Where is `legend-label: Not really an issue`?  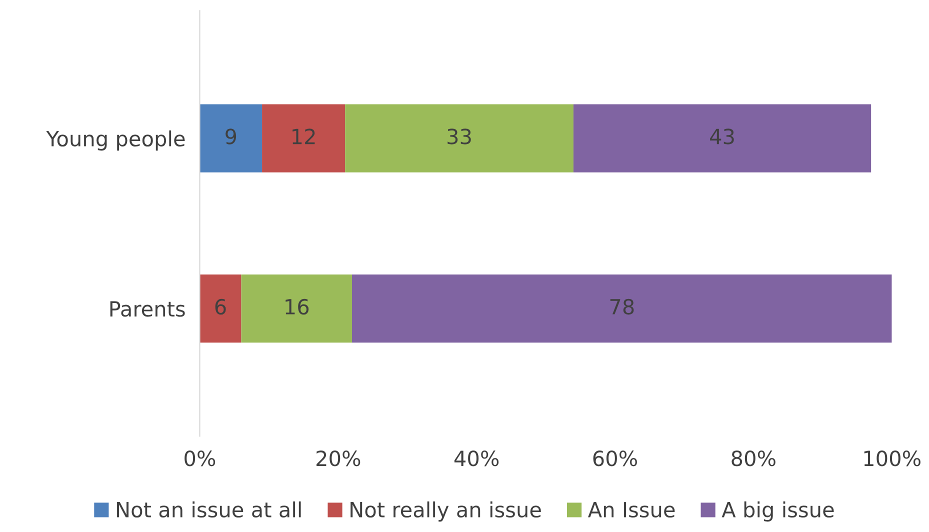 legend-label: Not really an issue is located at coordinates (445, 511).